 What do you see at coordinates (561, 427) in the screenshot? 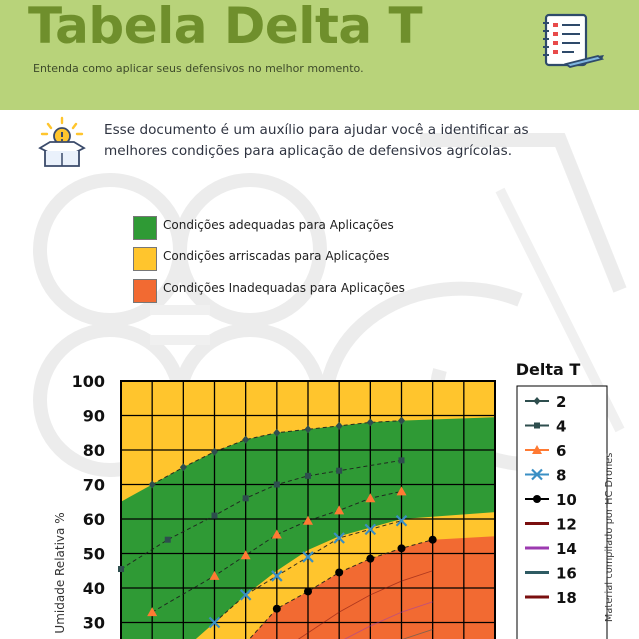
I see `legend-label-4: 4` at bounding box center [561, 427].